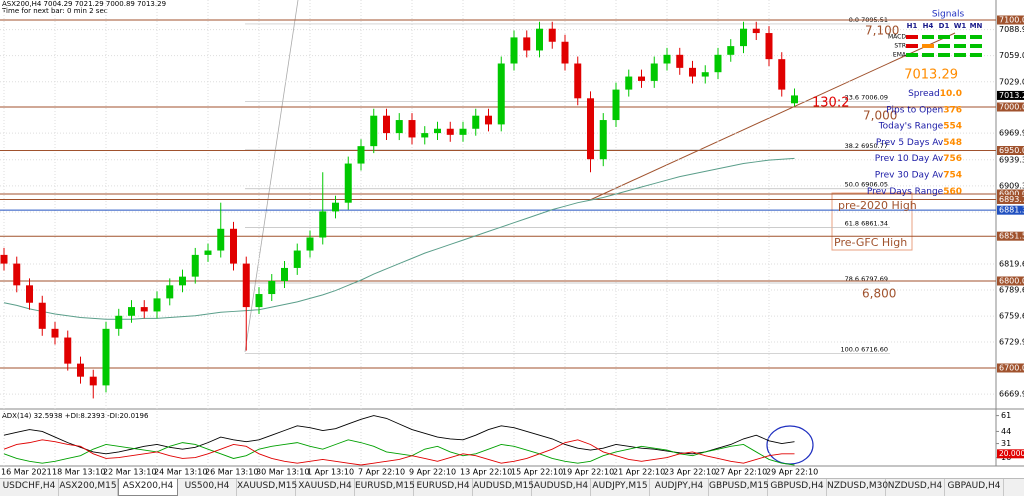 The width and height of the screenshot is (1024, 496). I want to click on y-tick-label: 31, so click(1006, 443).